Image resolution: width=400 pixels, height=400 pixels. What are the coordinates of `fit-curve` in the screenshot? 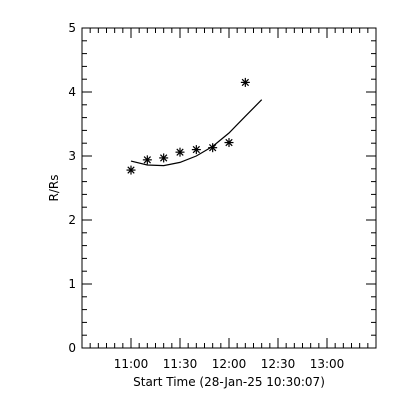 It's located at (196, 133).